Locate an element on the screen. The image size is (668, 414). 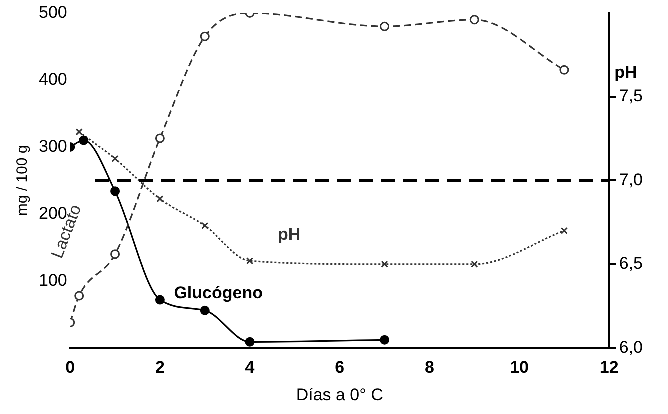
x-axis-title: Días a 0° C is located at coordinates (340, 394).